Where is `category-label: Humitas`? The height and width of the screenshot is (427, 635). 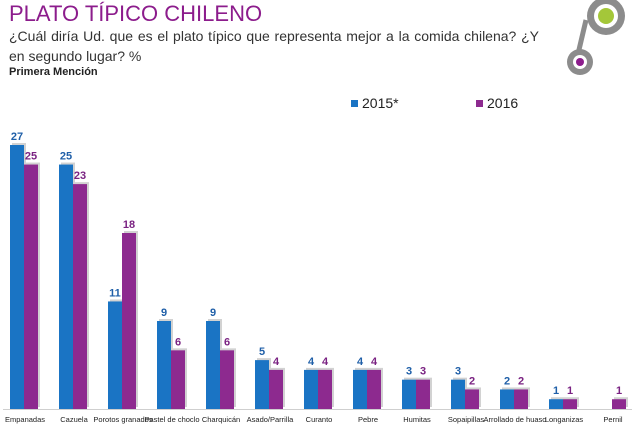
category-label: Humitas is located at coordinates (417, 419).